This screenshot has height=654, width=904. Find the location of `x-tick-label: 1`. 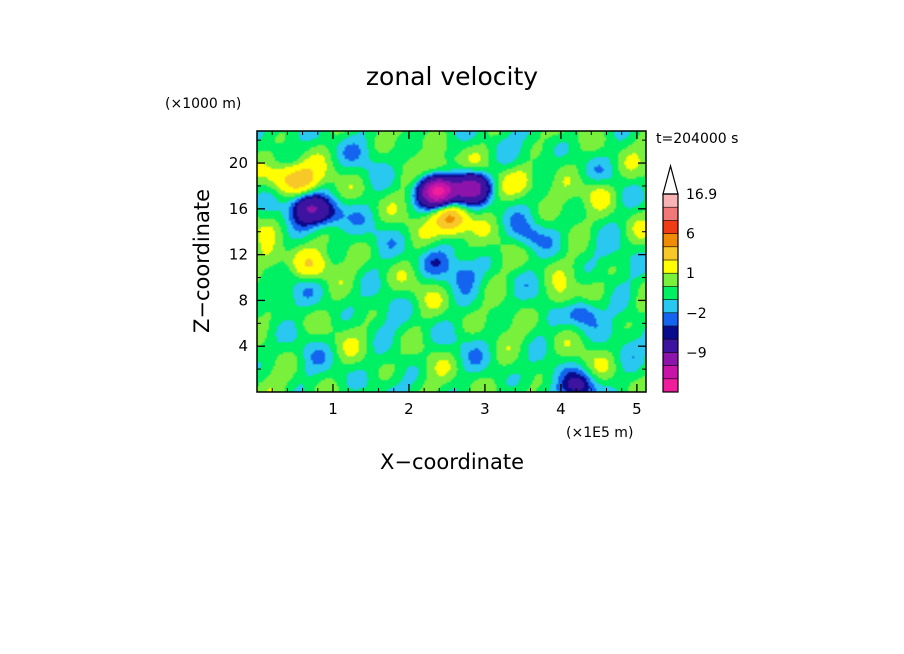

x-tick-label: 1 is located at coordinates (333, 409).